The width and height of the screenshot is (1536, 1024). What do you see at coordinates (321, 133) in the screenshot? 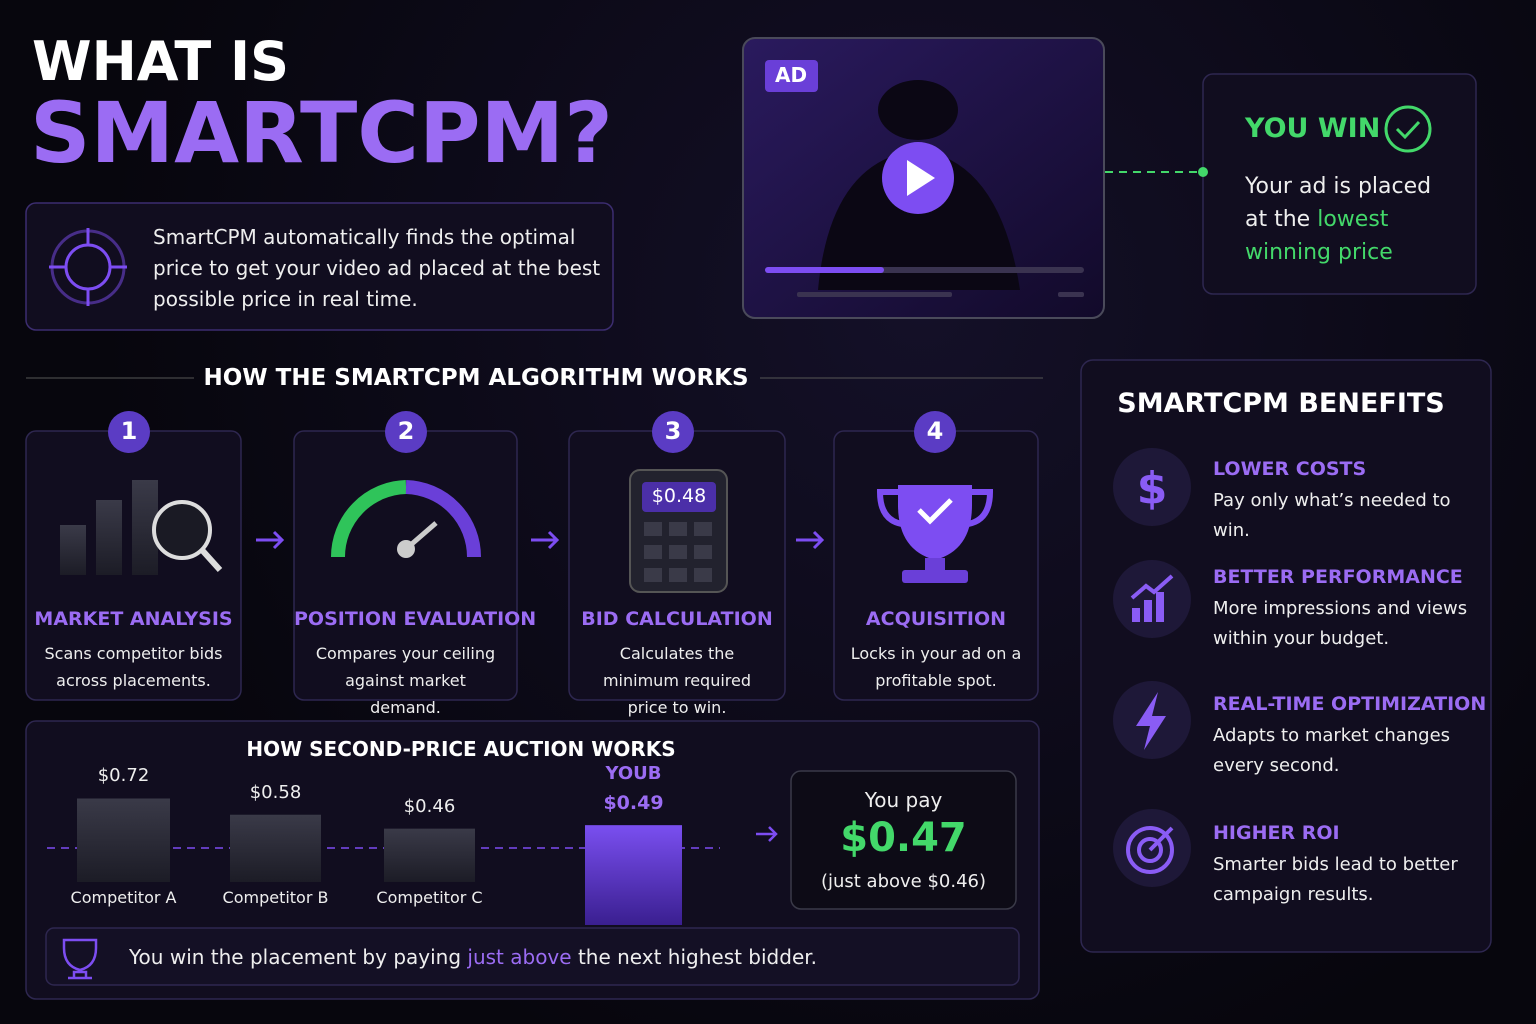
I see `title: SMARTCPM?` at bounding box center [321, 133].